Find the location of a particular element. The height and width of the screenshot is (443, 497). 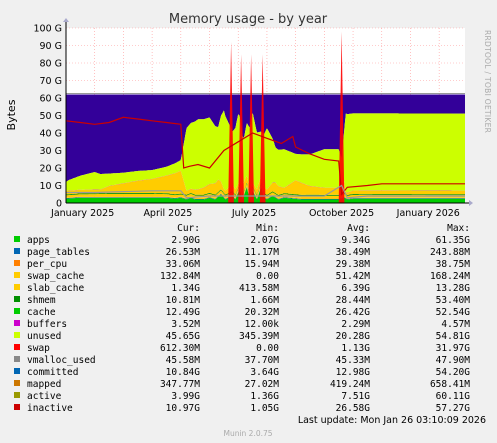

legend-max: 60.11G is located at coordinates (453, 396).